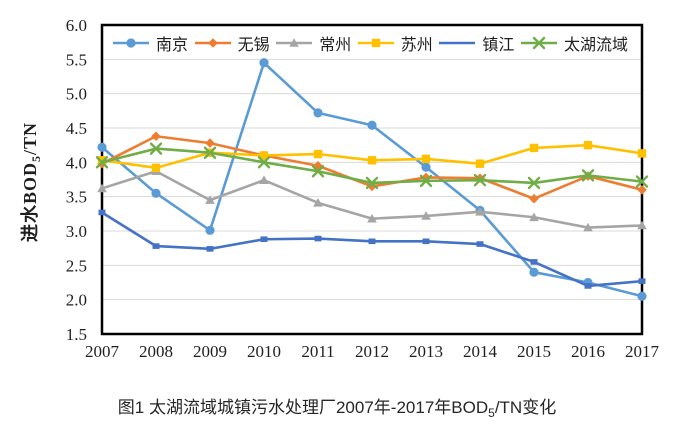 Image resolution: width=674 pixels, height=435 pixels. I want to click on legend-marker-太湖流域, so click(539, 43).